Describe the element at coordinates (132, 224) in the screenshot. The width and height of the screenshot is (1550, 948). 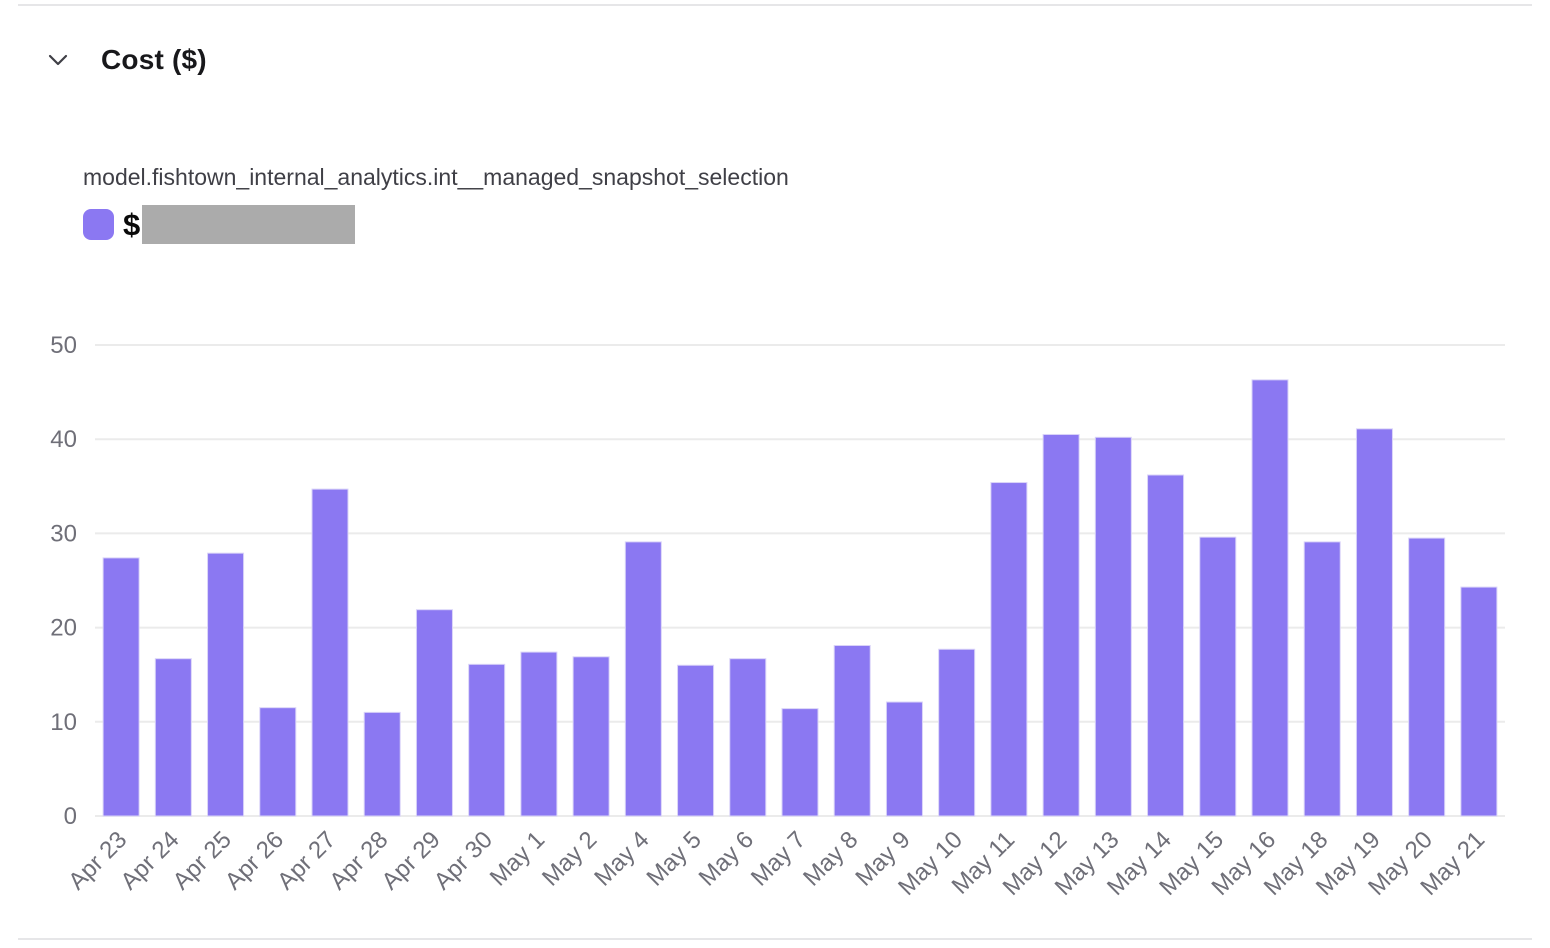
I see `legend-value-prefix: $` at that location.